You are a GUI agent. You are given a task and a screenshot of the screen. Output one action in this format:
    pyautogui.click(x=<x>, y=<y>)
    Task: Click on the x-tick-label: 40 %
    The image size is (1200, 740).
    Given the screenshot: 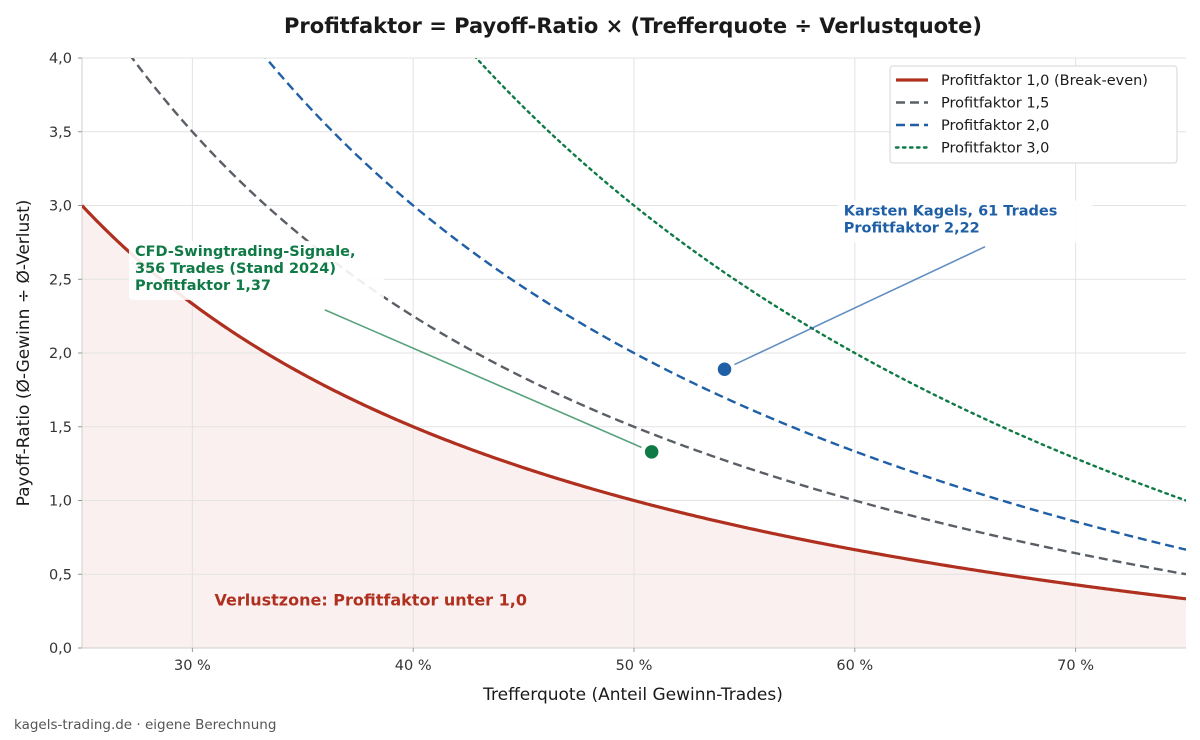 What is the action you would take?
    pyautogui.click(x=413, y=666)
    